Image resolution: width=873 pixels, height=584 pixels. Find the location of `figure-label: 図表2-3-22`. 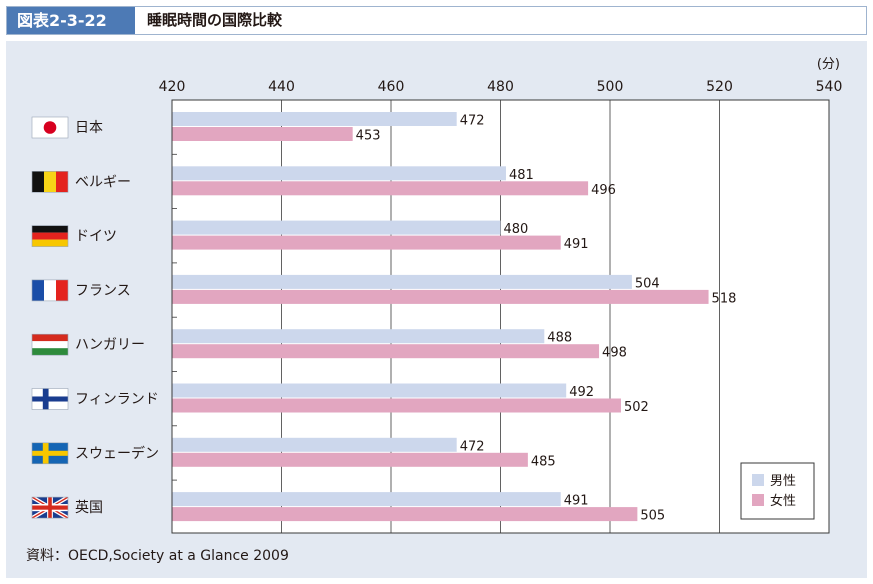

figure-label: 図表2-3-22 is located at coordinates (71, 20).